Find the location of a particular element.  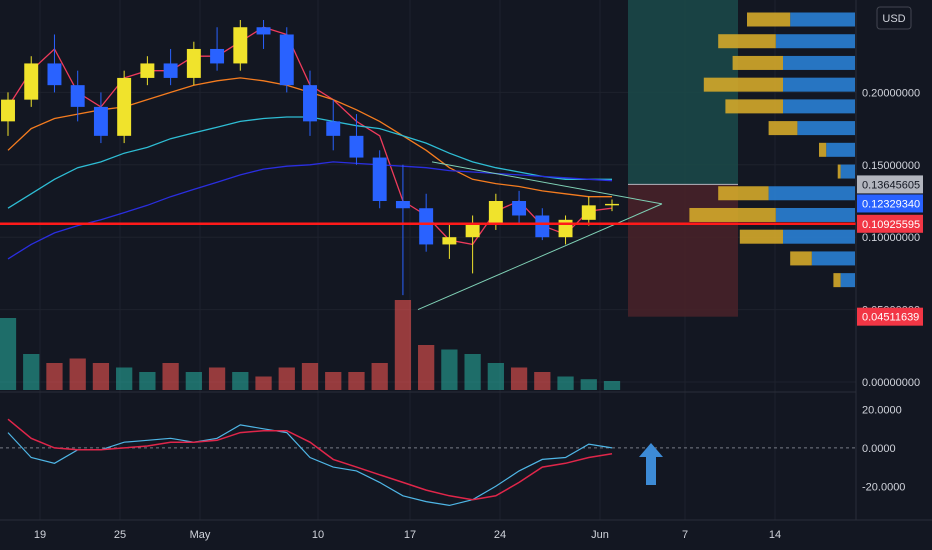

triangle-pattern is located at coordinates (540, 236).